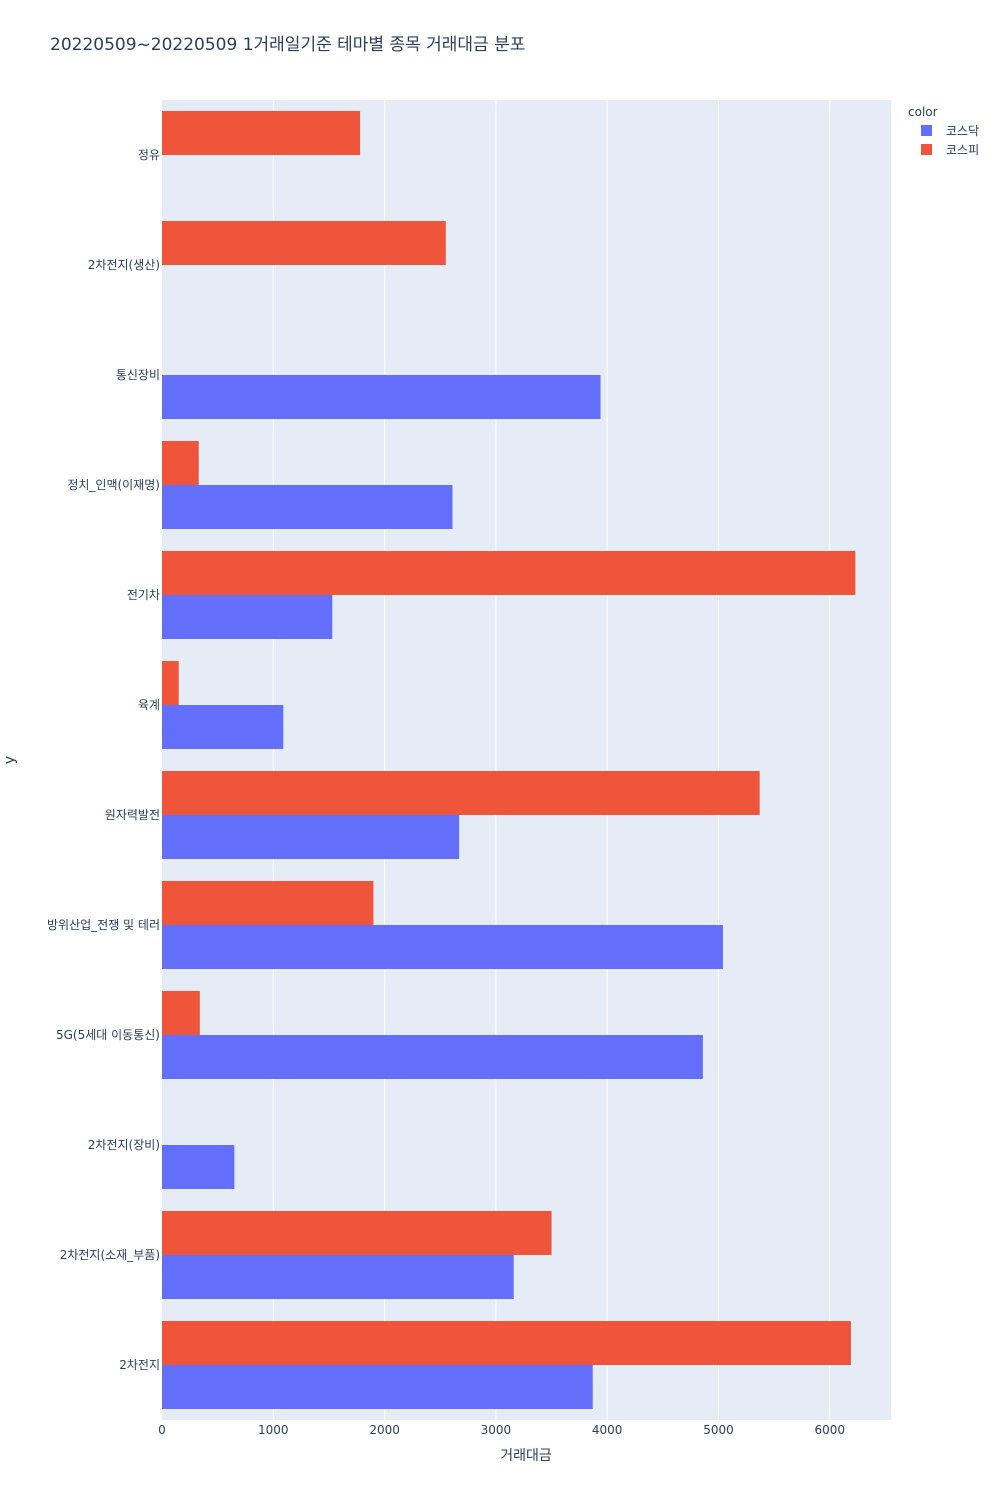  Describe the element at coordinates (526, 1456) in the screenshot. I see `x-axis-title: 거래대금` at that location.